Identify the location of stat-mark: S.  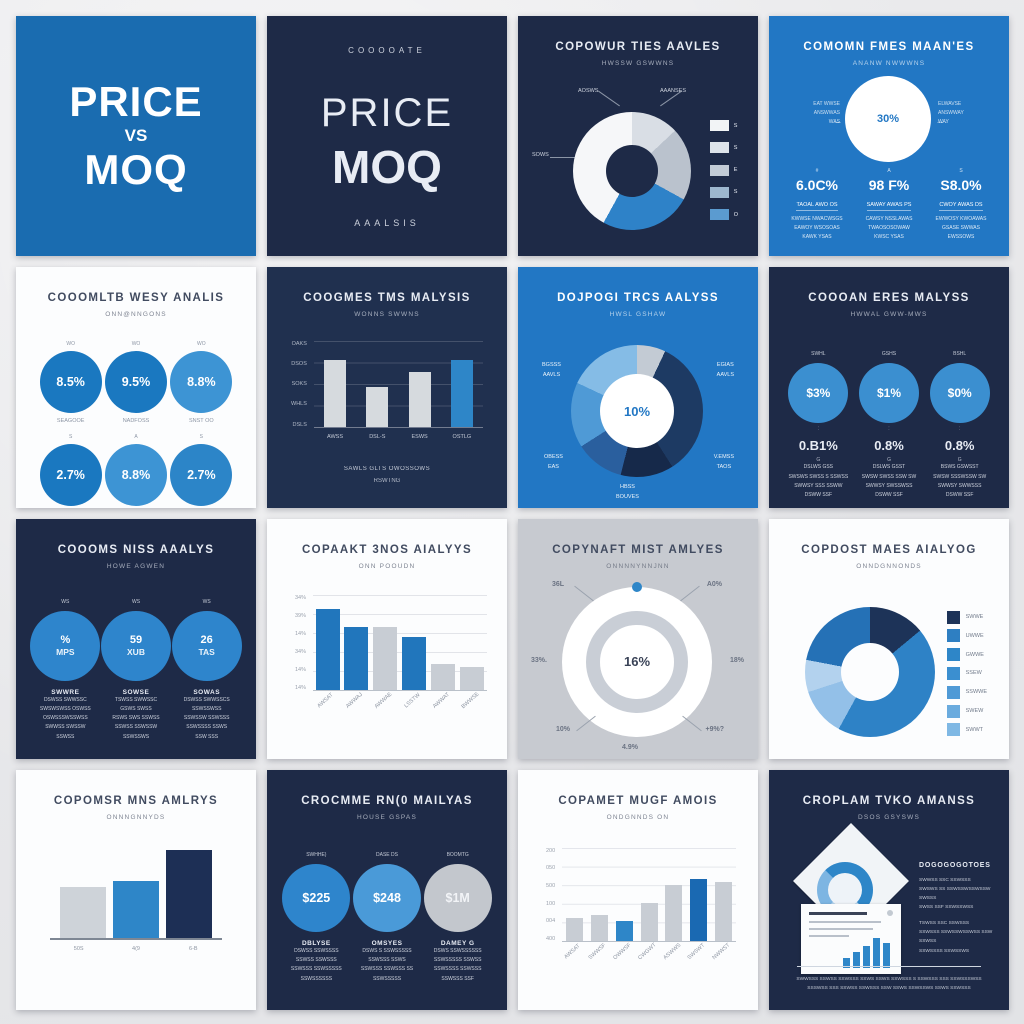
(961, 171).